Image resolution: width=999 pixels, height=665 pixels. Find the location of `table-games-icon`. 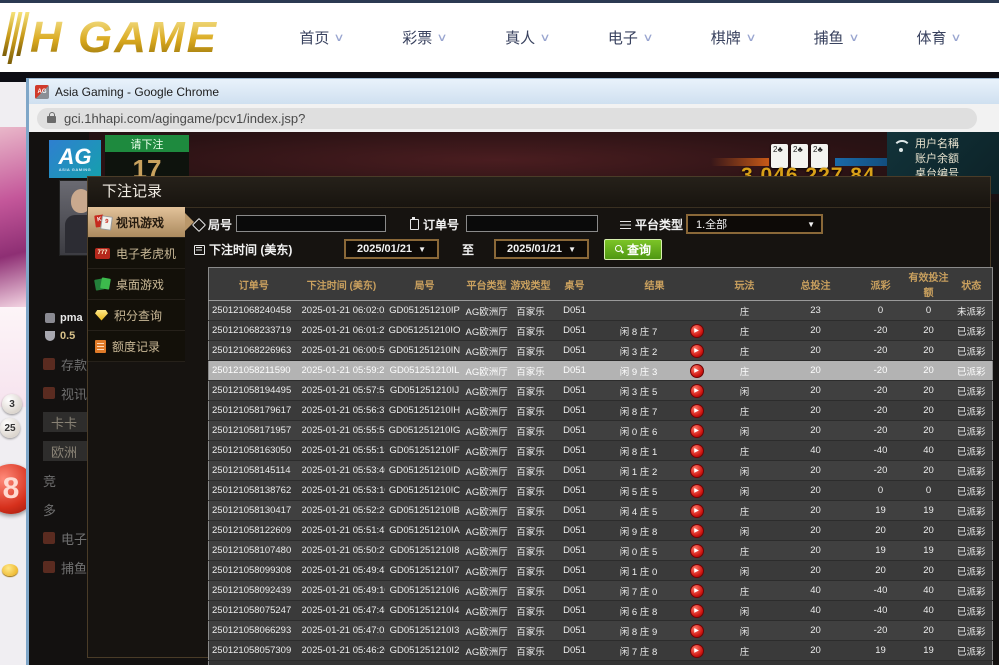

table-games-icon is located at coordinates (102, 283).